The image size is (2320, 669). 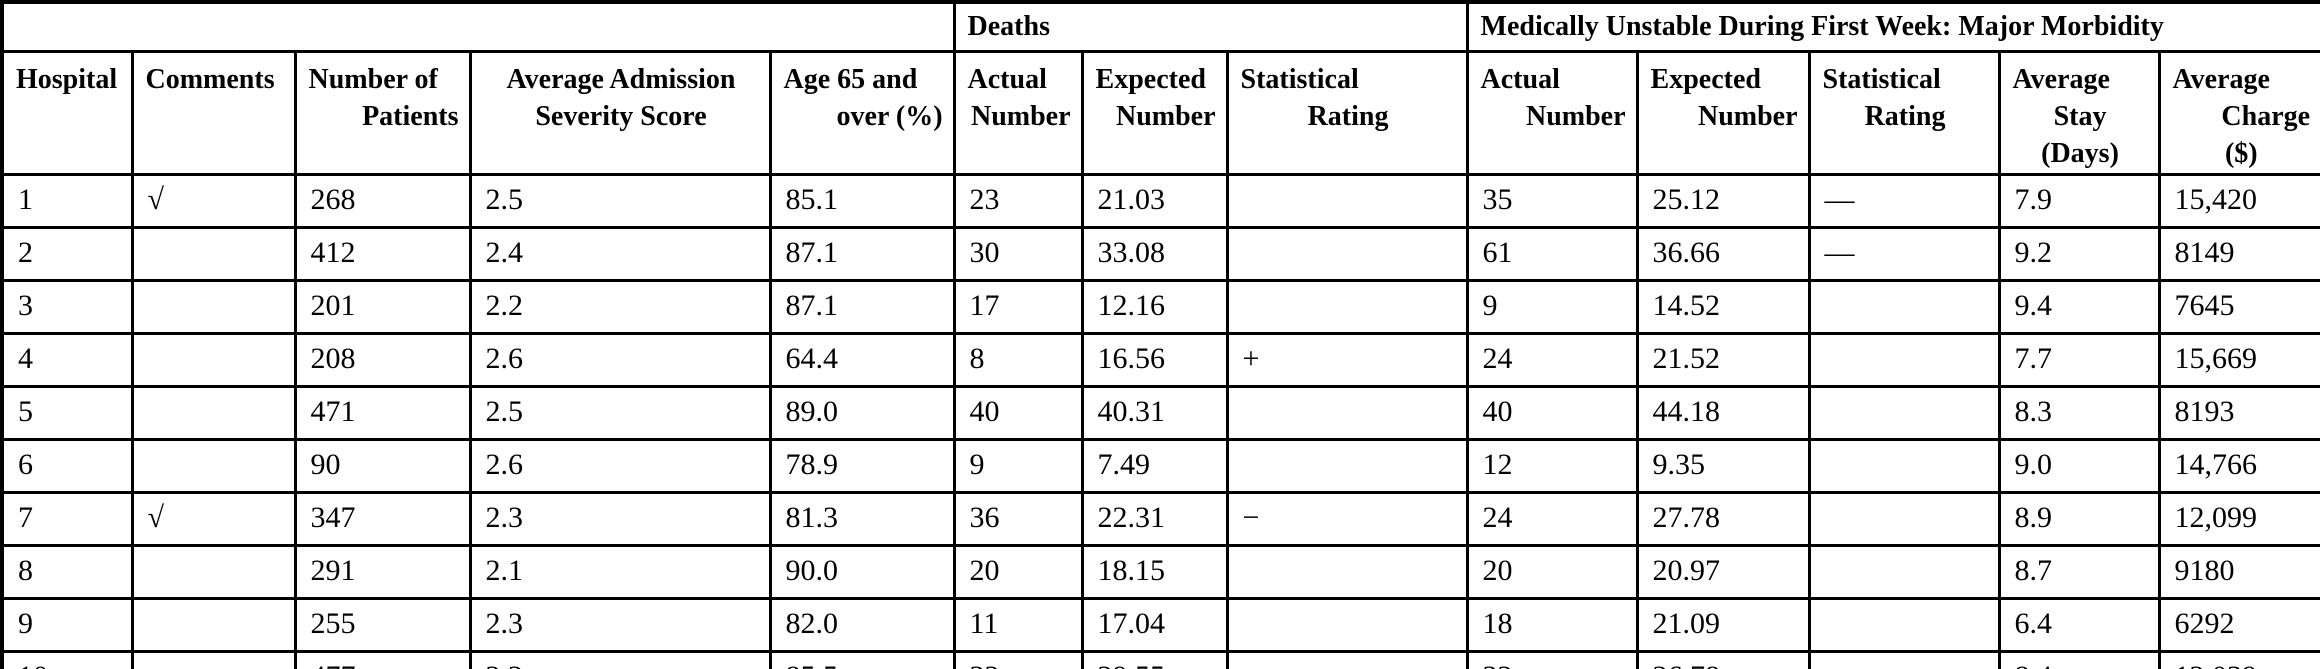 I want to click on cell-deaths-expected: 22.31, so click(x=1154, y=518).